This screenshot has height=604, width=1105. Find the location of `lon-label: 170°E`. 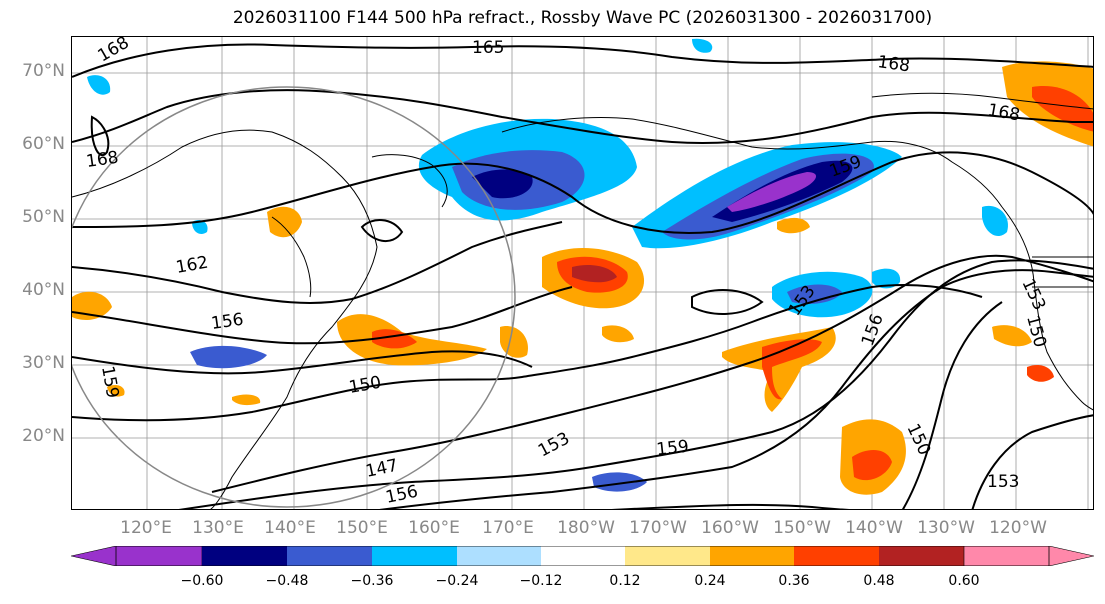

lon-label: 170°E is located at coordinates (508, 528).